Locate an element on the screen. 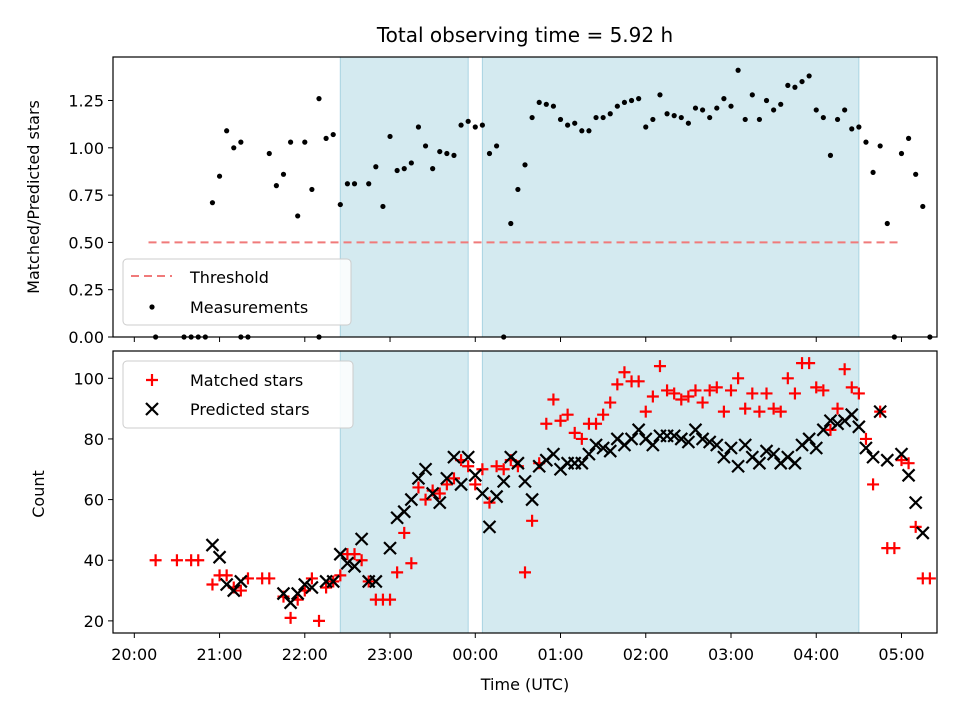  x-tick-label: 04:00 is located at coordinates (816, 654).